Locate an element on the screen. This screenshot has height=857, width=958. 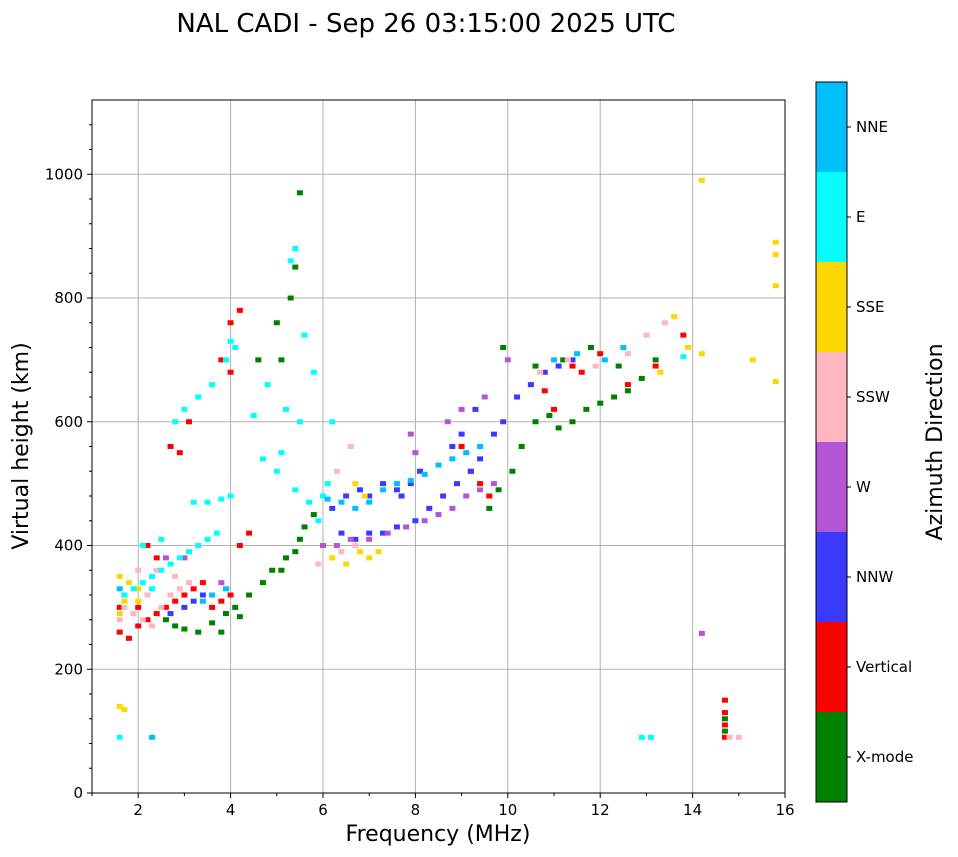
colorbar-label: Vertical is located at coordinates (884, 667).